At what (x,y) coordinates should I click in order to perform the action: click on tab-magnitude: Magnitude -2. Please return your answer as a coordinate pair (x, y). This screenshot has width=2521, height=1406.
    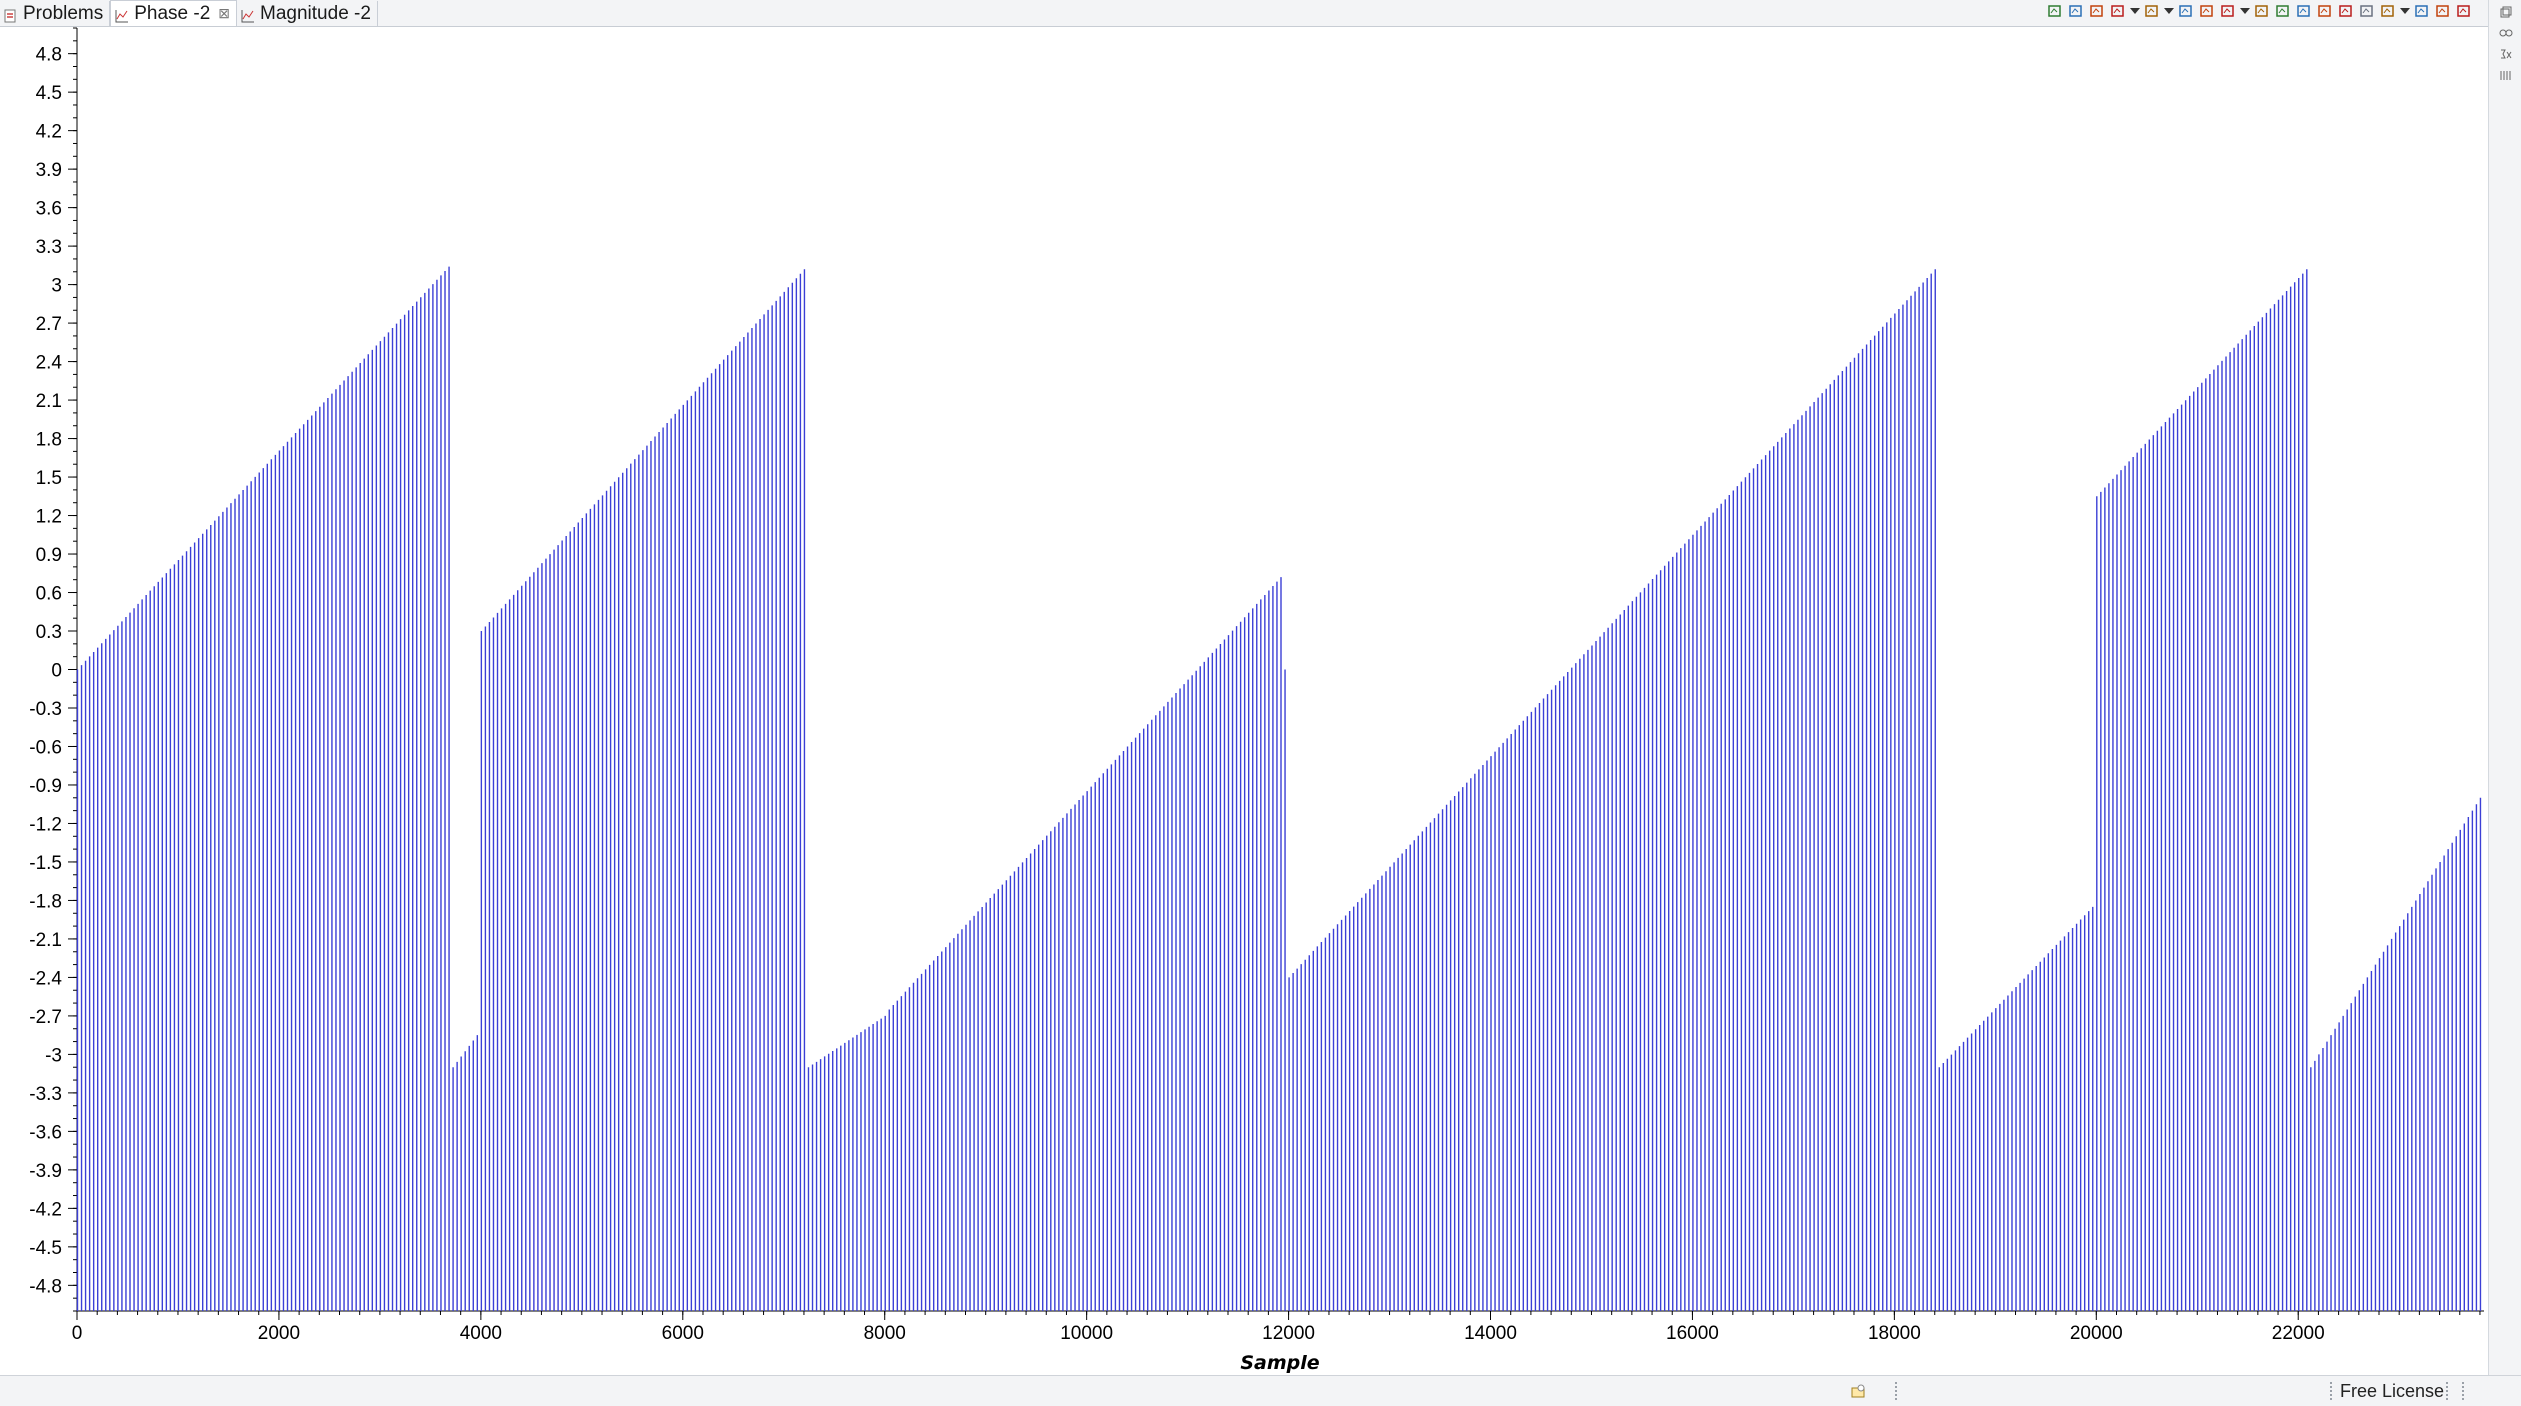
    Looking at the image, I should click on (307, 13).